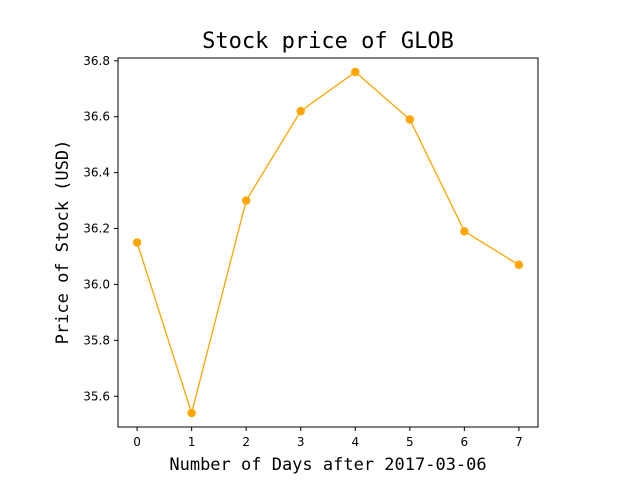  I want to click on y-tick-label: 35.8, so click(96, 340).